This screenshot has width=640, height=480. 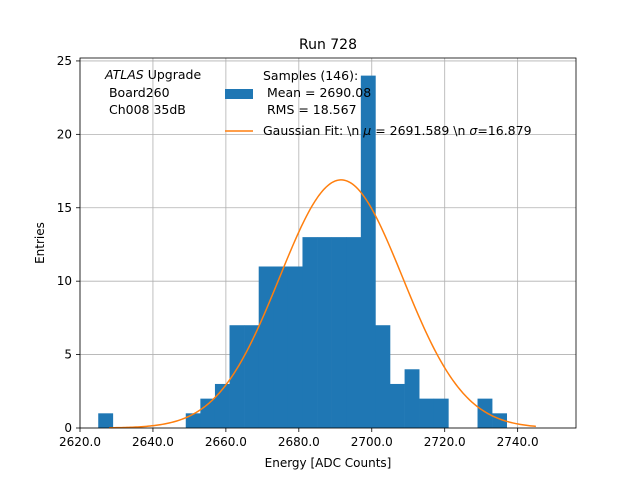 What do you see at coordinates (68, 428) in the screenshot?
I see `y-tick-label: 0` at bounding box center [68, 428].